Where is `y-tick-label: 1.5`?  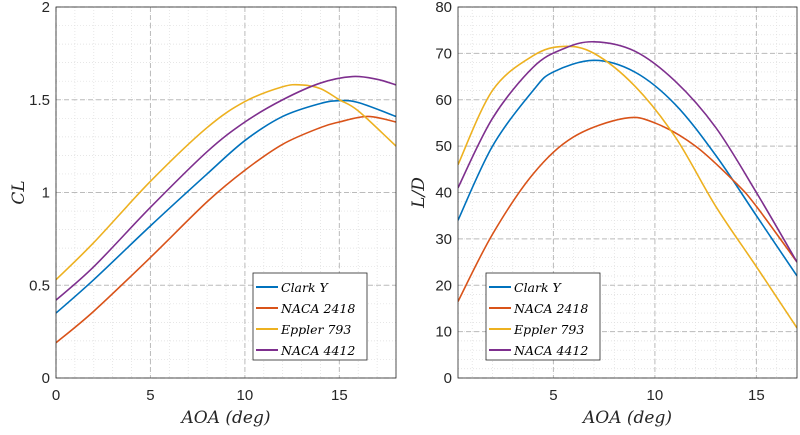
y-tick-label: 1.5 is located at coordinates (39, 100).